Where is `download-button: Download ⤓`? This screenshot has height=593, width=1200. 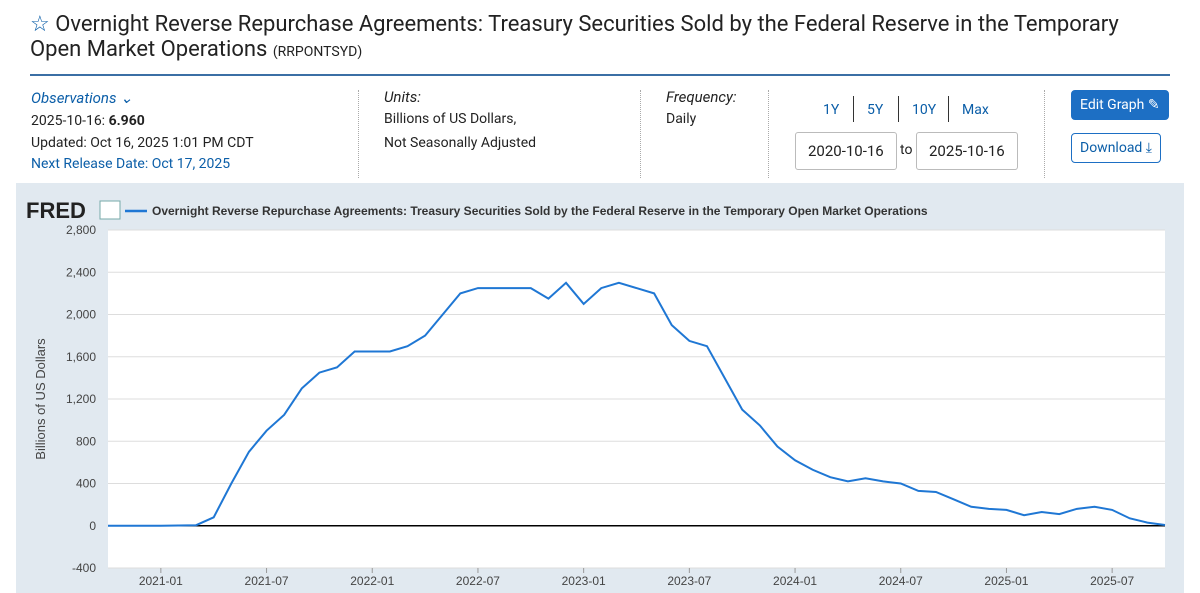
download-button: Download ⤓ is located at coordinates (1116, 148).